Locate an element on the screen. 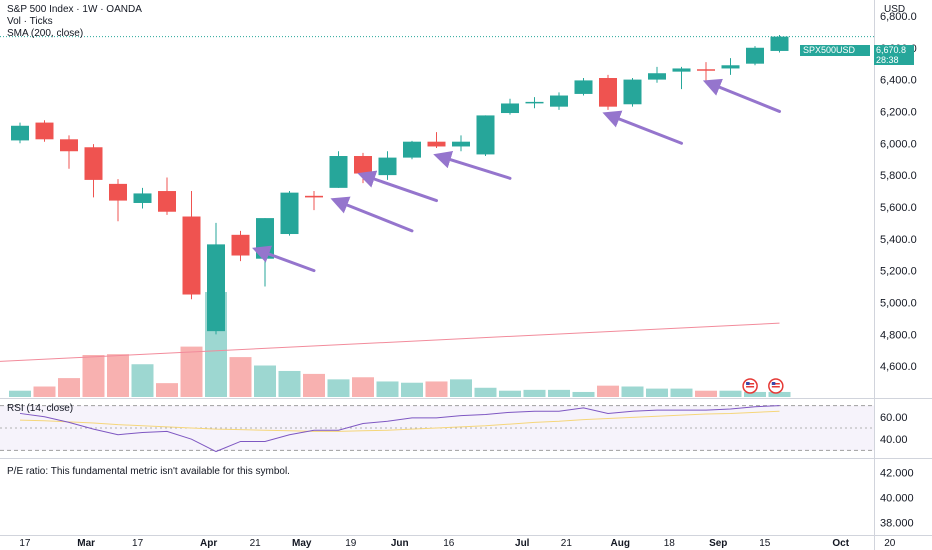  rsi-legend: RSI (14, close) is located at coordinates (40, 408).